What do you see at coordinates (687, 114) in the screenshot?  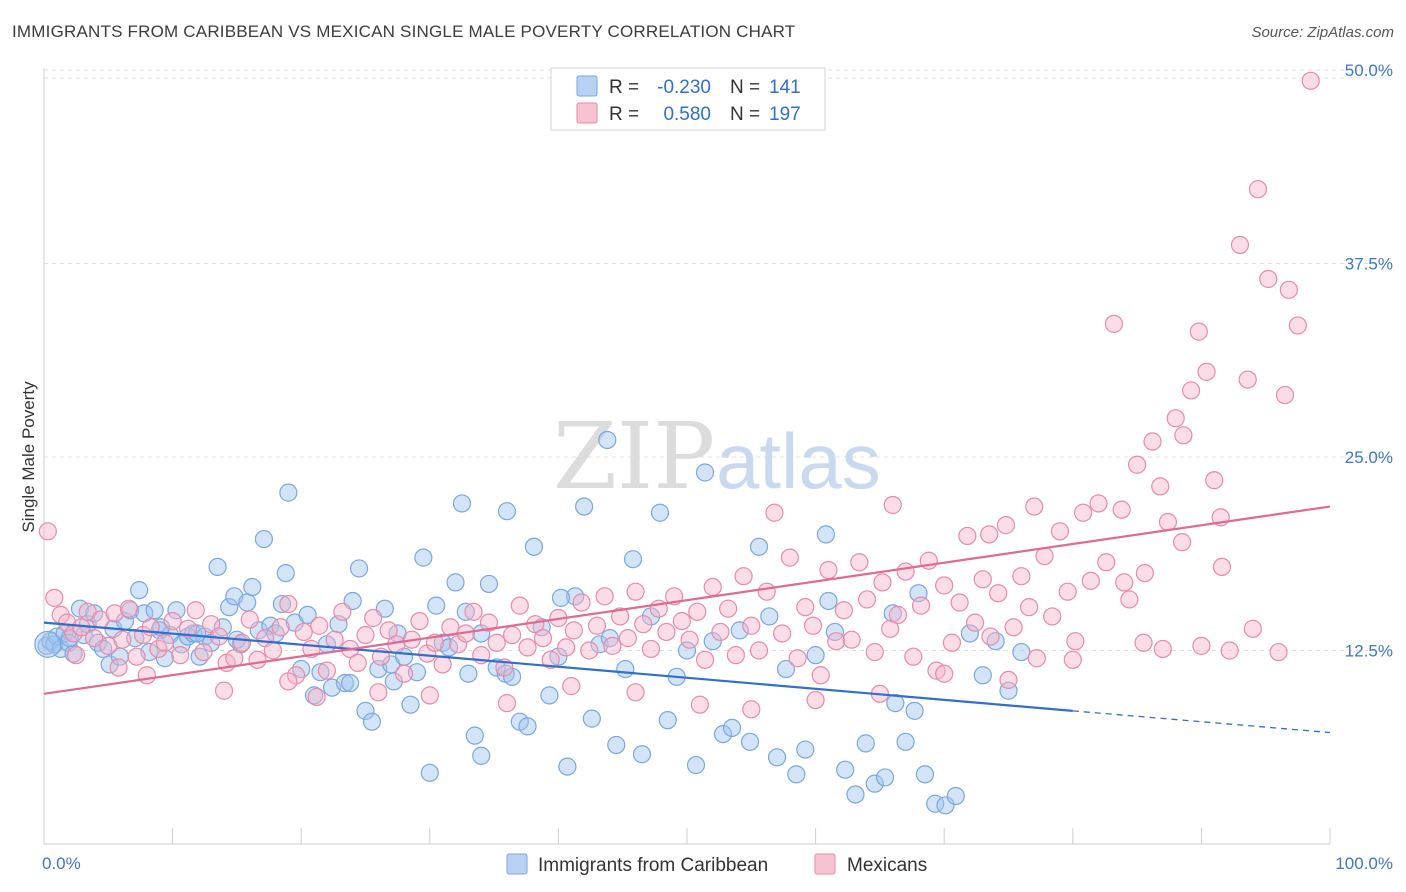 I see `legend-r-value-2: 0.580` at bounding box center [687, 114].